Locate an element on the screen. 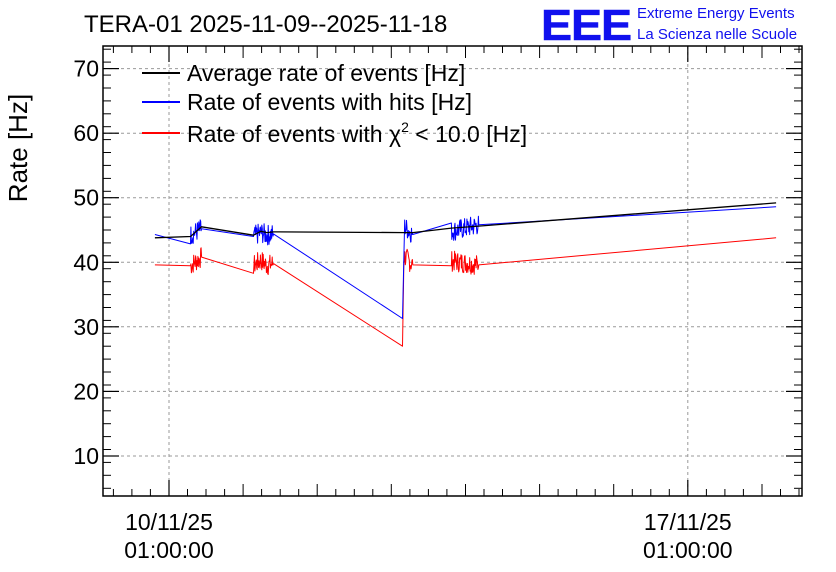 The image size is (836, 572). y-tick-label: 70 is located at coordinates (86, 69).